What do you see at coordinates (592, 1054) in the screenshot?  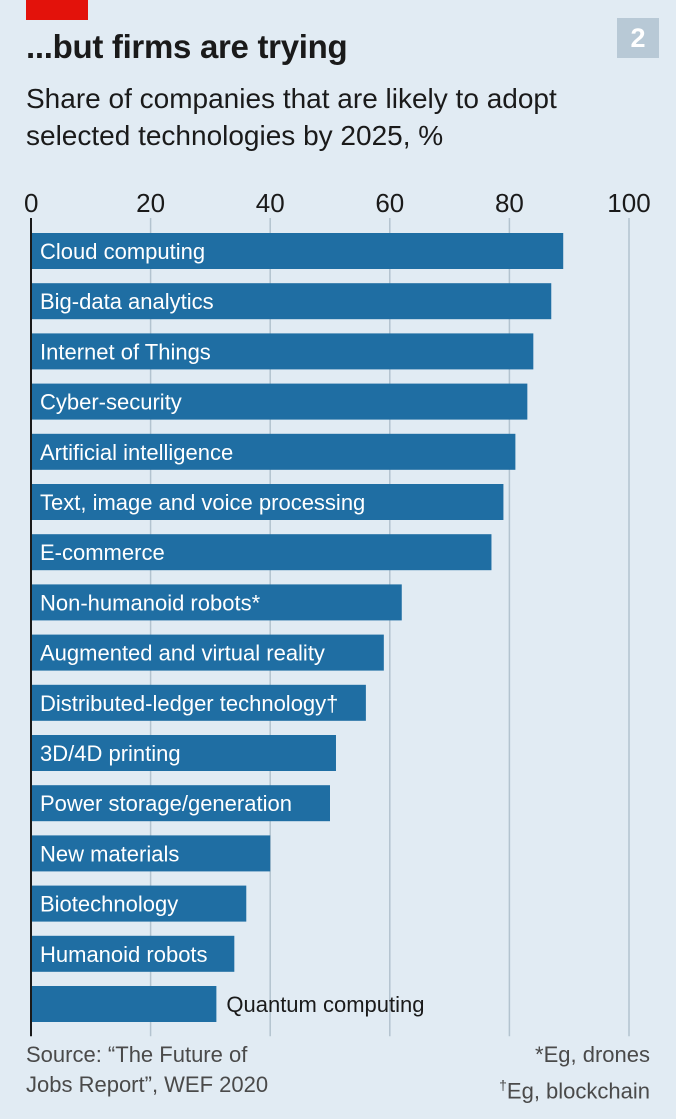 I see `footnote-drones: *Eg, drones` at bounding box center [592, 1054].